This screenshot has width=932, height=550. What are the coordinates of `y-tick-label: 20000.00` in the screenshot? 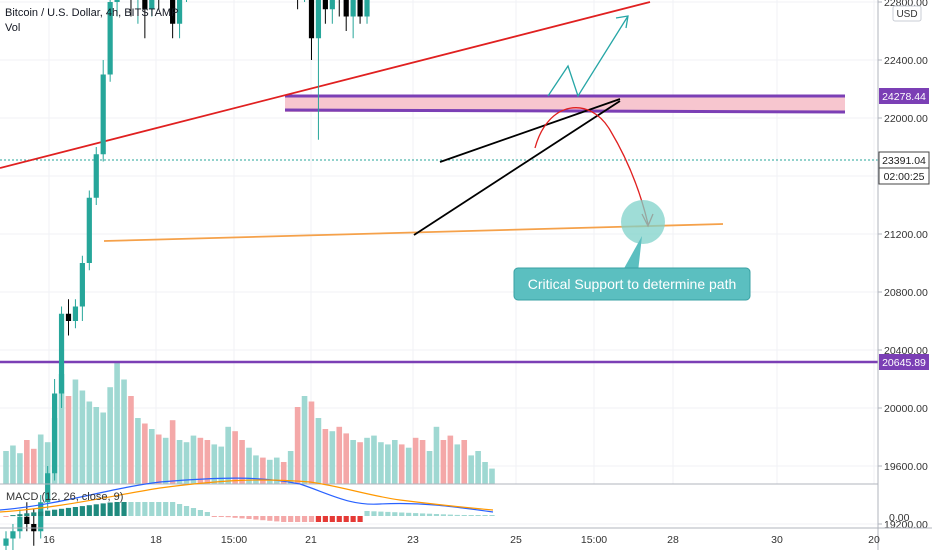 It's located at (906, 409).